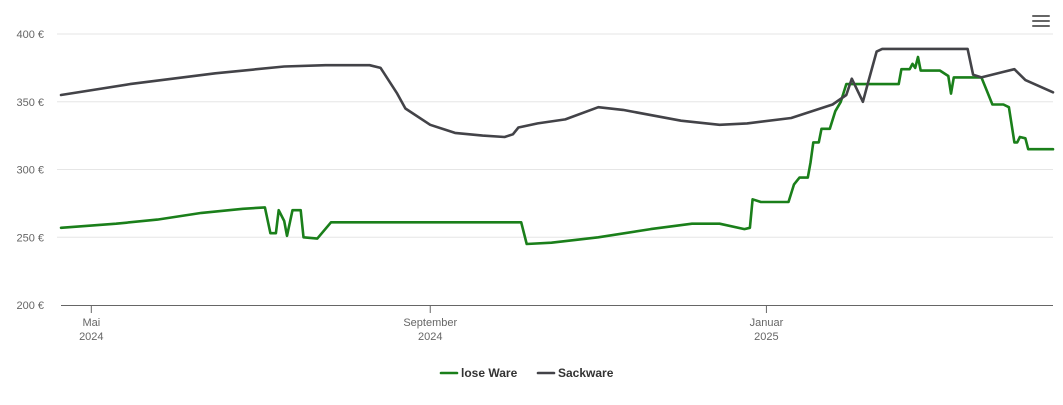 Image resolution: width=1063 pixels, height=405 pixels. What do you see at coordinates (30, 171) in the screenshot?
I see `y-tick-label: 300 €` at bounding box center [30, 171].